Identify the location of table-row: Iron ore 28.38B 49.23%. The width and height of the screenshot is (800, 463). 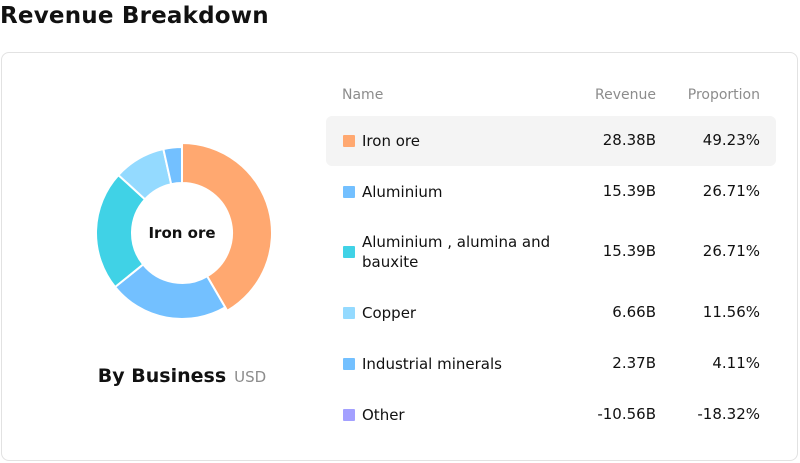
(551, 141).